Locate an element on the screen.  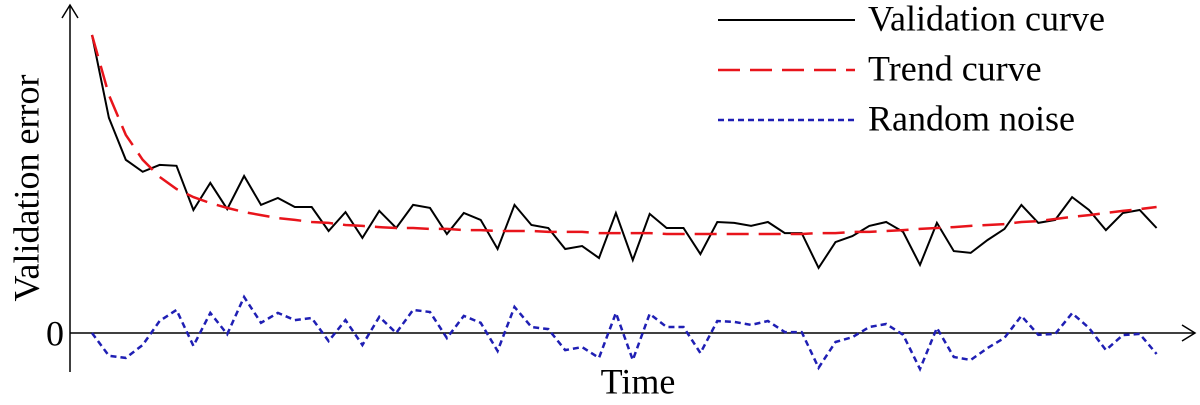
y-axis-label: Validation error is located at coordinates (26, 188).